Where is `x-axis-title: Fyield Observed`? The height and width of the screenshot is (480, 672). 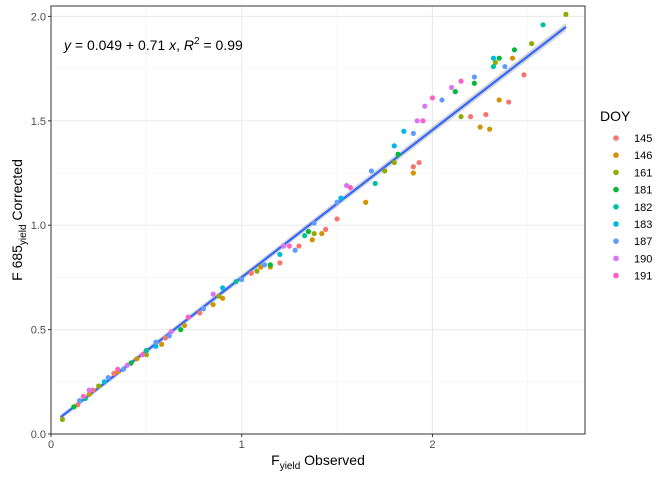
x-axis-title: Fyield Observed is located at coordinates (318, 462).